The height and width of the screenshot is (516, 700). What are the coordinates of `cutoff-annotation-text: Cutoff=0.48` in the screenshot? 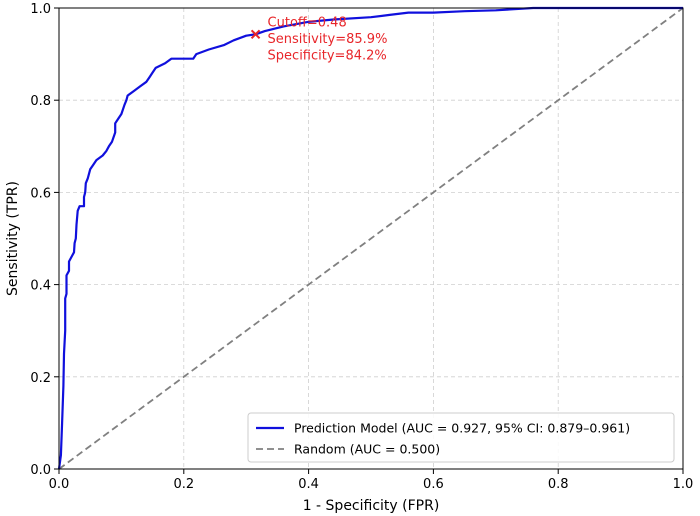 It's located at (307, 22).